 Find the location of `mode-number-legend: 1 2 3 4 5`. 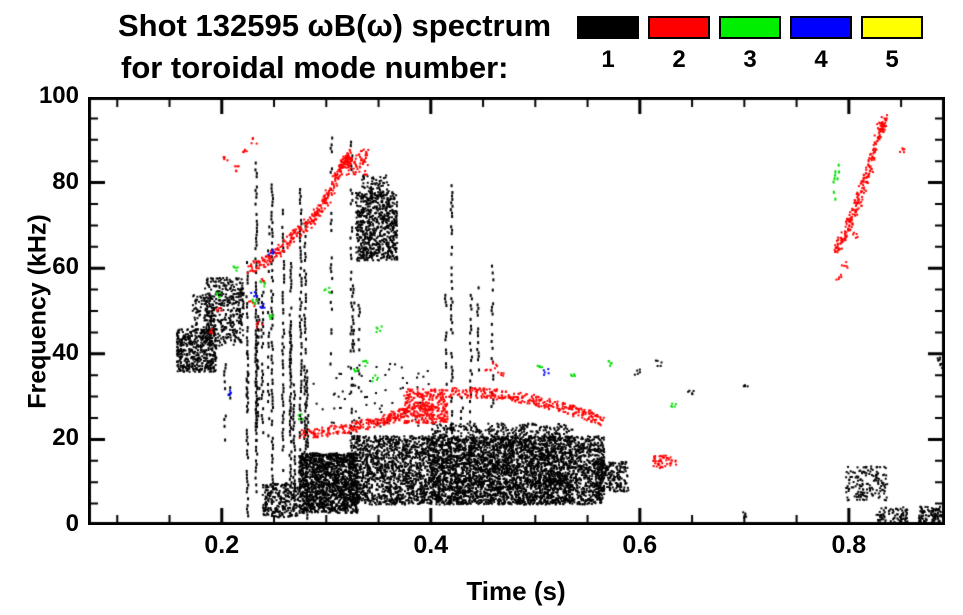

mode-number-legend: 1 2 3 4 5 is located at coordinates (750, 44).